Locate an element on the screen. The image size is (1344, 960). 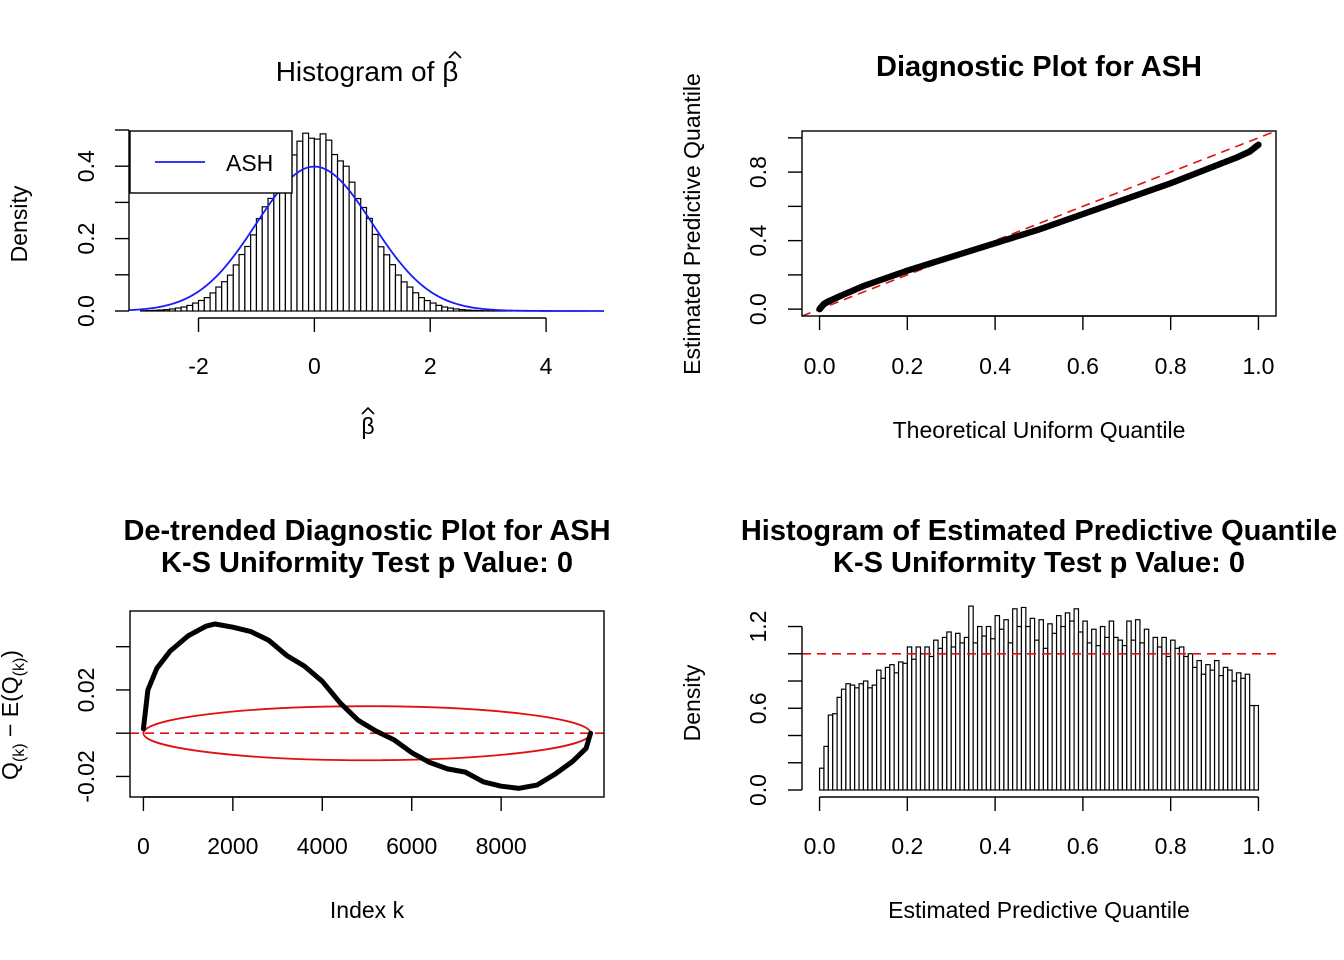
ylabel-q-minus-eq: Q(k) − E(Q(k)) is located at coordinates (14, 715).